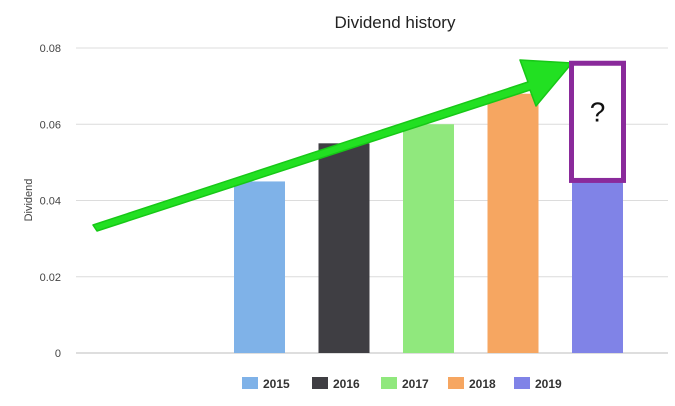 The image size is (675, 406). What do you see at coordinates (29, 200) in the screenshot?
I see `y-axis-label: Dividend` at bounding box center [29, 200].